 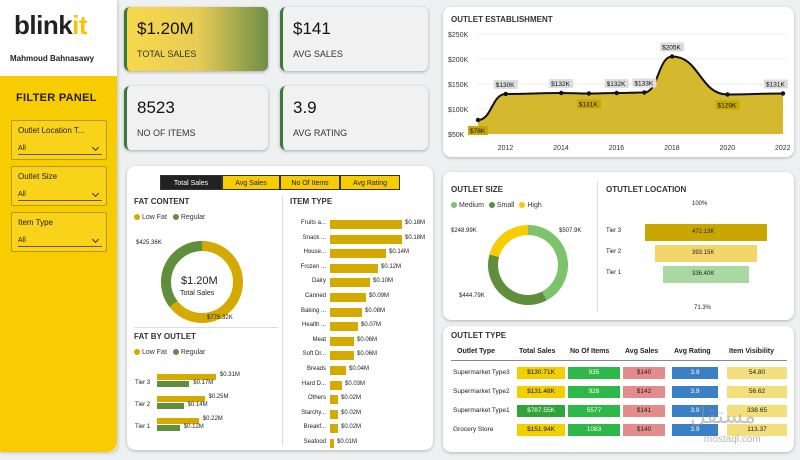 I want to click on item-category: Seafood, so click(x=314, y=442).